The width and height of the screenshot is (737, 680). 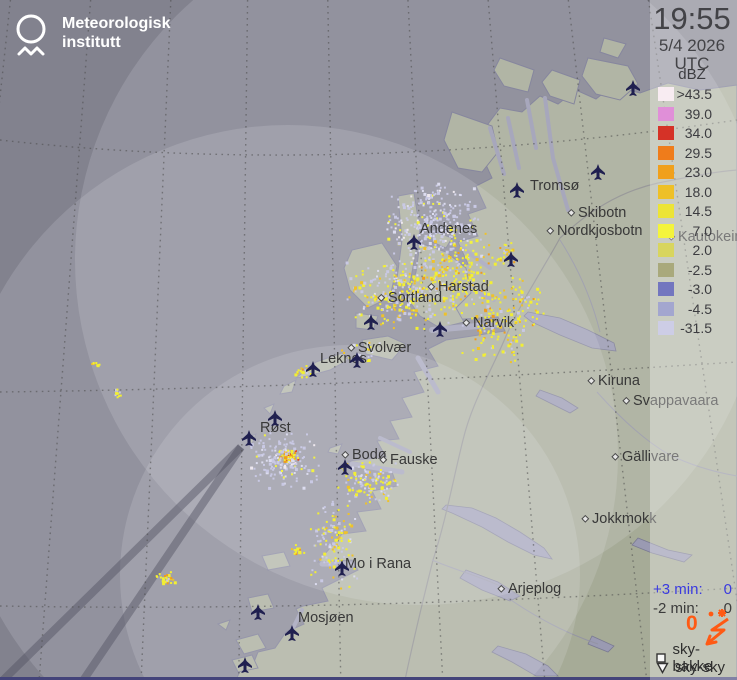 What do you see at coordinates (699, 269) in the screenshot?
I see `legend-value: -2.5` at bounding box center [699, 269].